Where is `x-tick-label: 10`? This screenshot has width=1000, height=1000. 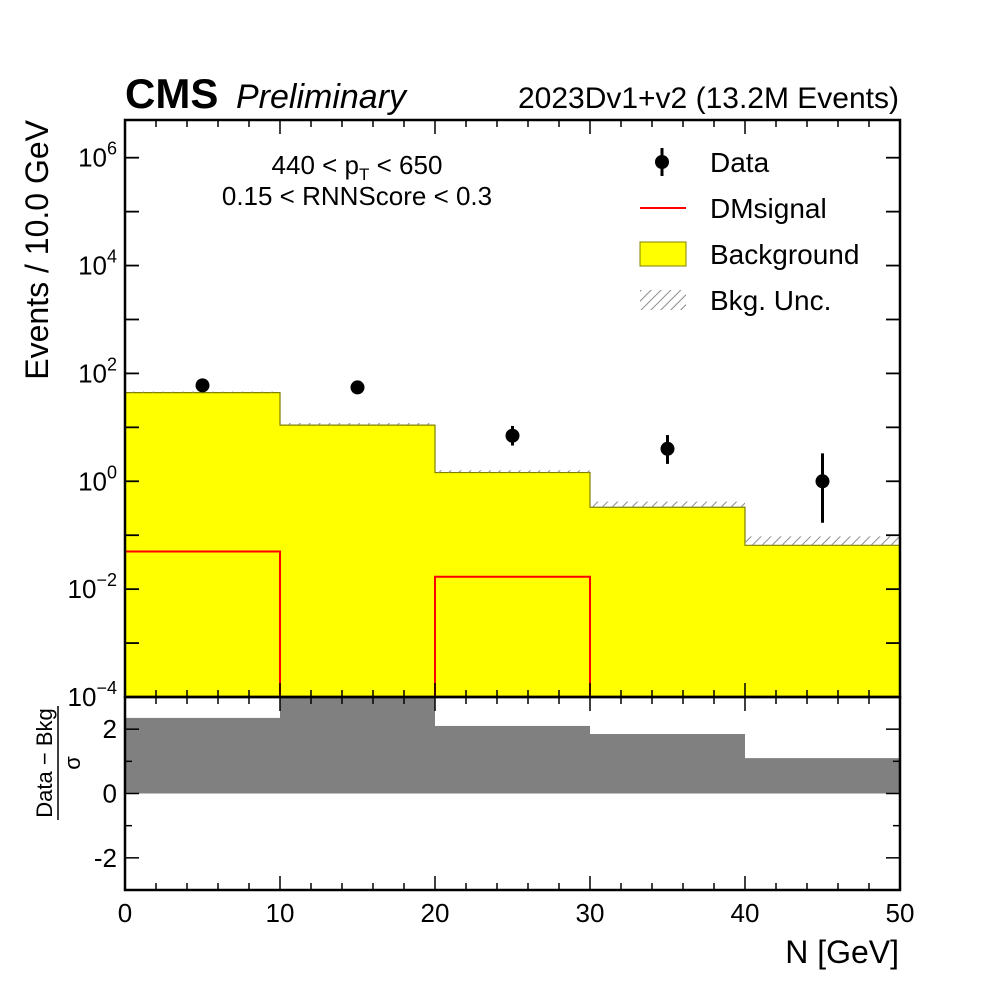
x-tick-label: 10 is located at coordinates (280, 913).